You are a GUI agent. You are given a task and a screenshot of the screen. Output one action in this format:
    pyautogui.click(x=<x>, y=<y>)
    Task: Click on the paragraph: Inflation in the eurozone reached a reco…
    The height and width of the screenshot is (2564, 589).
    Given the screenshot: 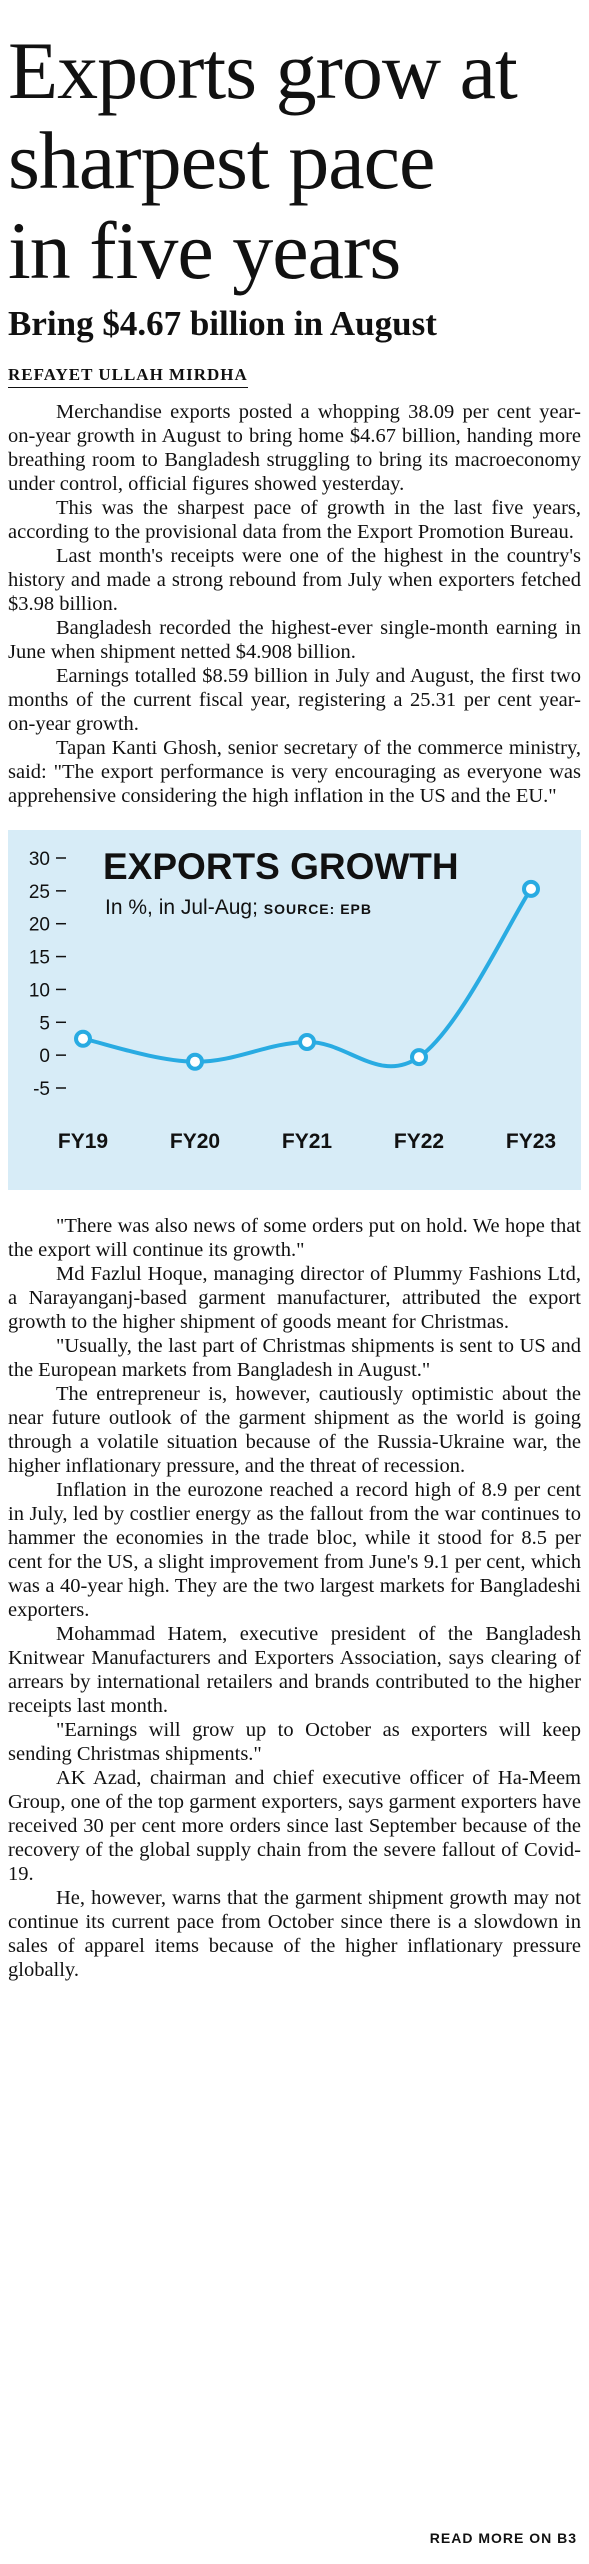 What is the action you would take?
    pyautogui.click(x=294, y=1550)
    